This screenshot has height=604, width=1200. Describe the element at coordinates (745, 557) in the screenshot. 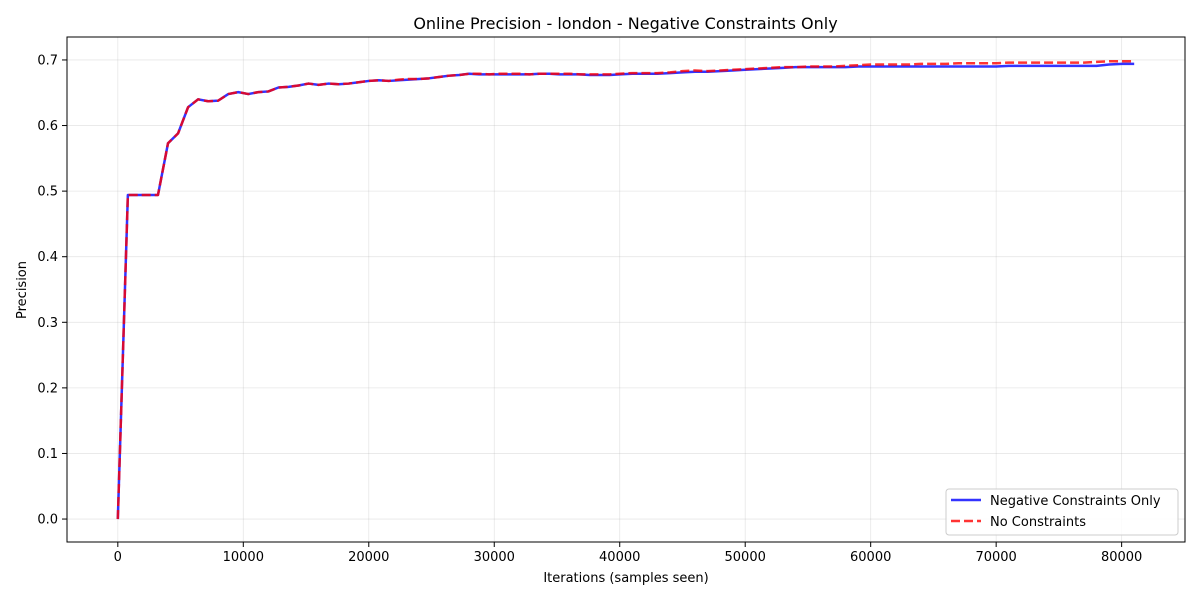

I see `x-tick-label: 50000` at that location.